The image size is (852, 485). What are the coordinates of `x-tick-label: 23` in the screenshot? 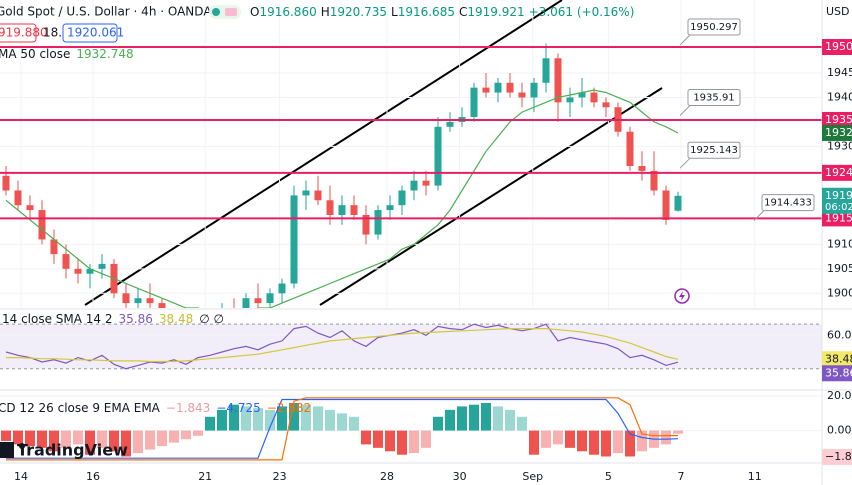 It's located at (280, 476).